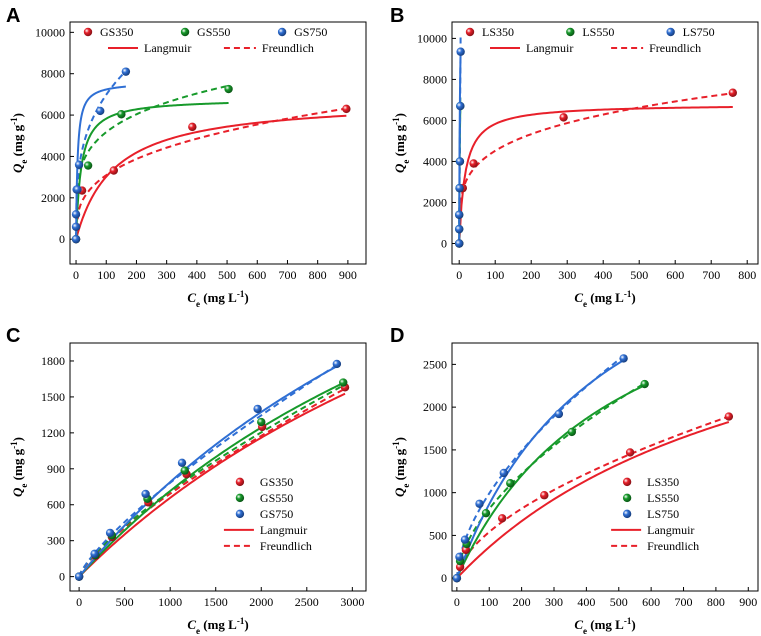 This screenshot has height=636, width=761. I want to click on panel-c-x-axis-title-sup: -1, so click(241, 621).